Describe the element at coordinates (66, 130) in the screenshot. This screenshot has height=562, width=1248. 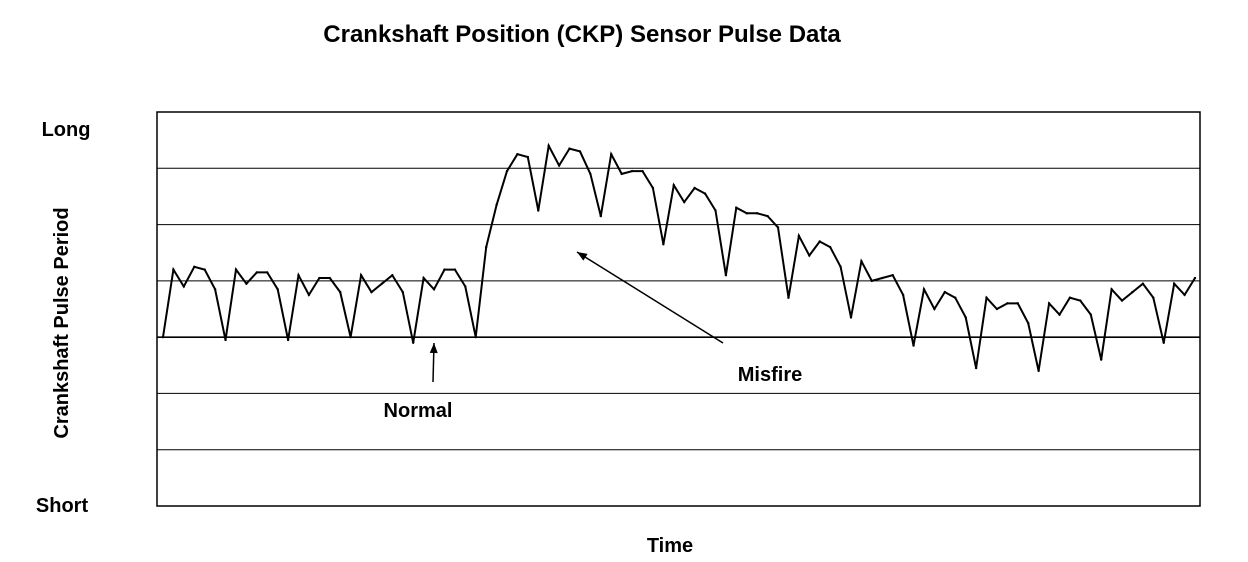
I see `y-top-label: Long` at that location.